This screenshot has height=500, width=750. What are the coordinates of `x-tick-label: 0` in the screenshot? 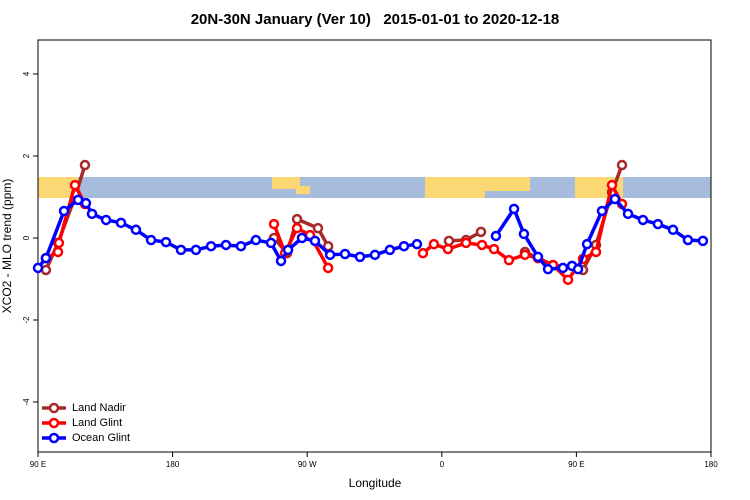 It's located at (442, 464).